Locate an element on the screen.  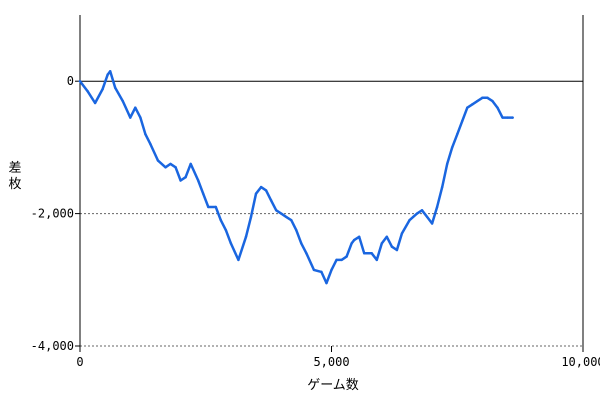
y-tick-label: 0 is located at coordinates (70, 81).